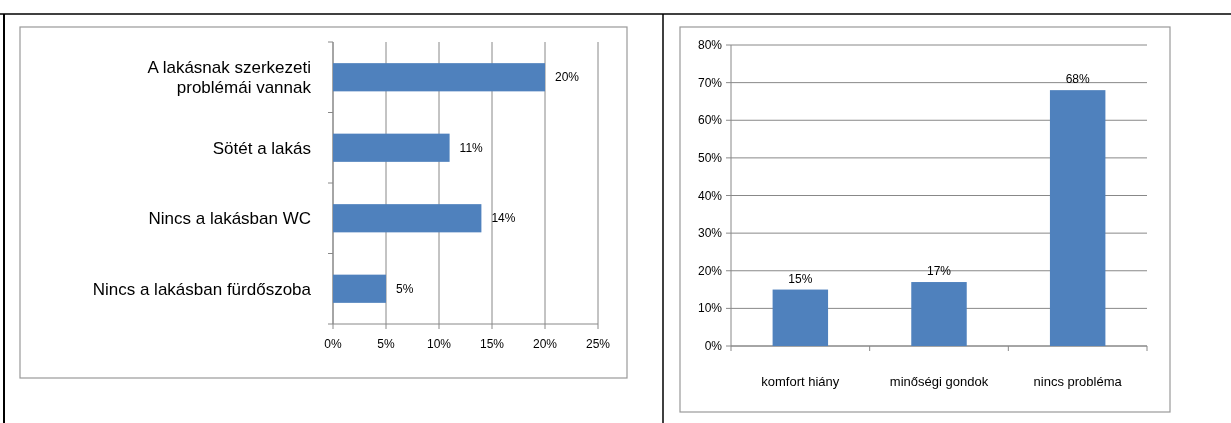 The image size is (1231, 423). What do you see at coordinates (492, 344) in the screenshot?
I see `x-tick-label: 15%` at bounding box center [492, 344].